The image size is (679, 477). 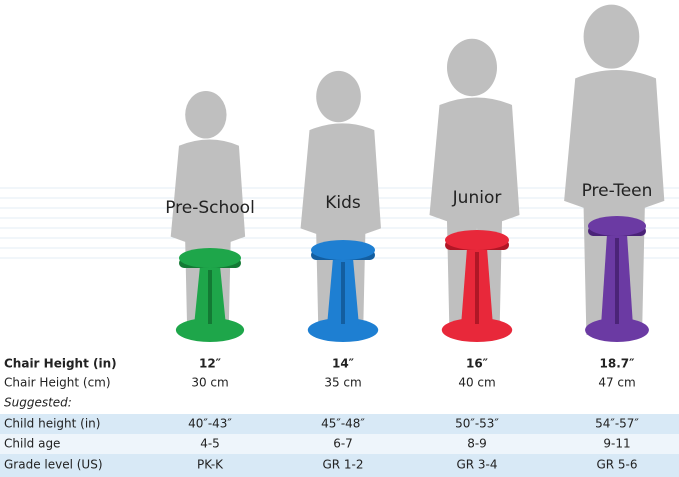 What do you see at coordinates (616, 444) in the screenshot?
I see `cell: 9-11` at bounding box center [616, 444].